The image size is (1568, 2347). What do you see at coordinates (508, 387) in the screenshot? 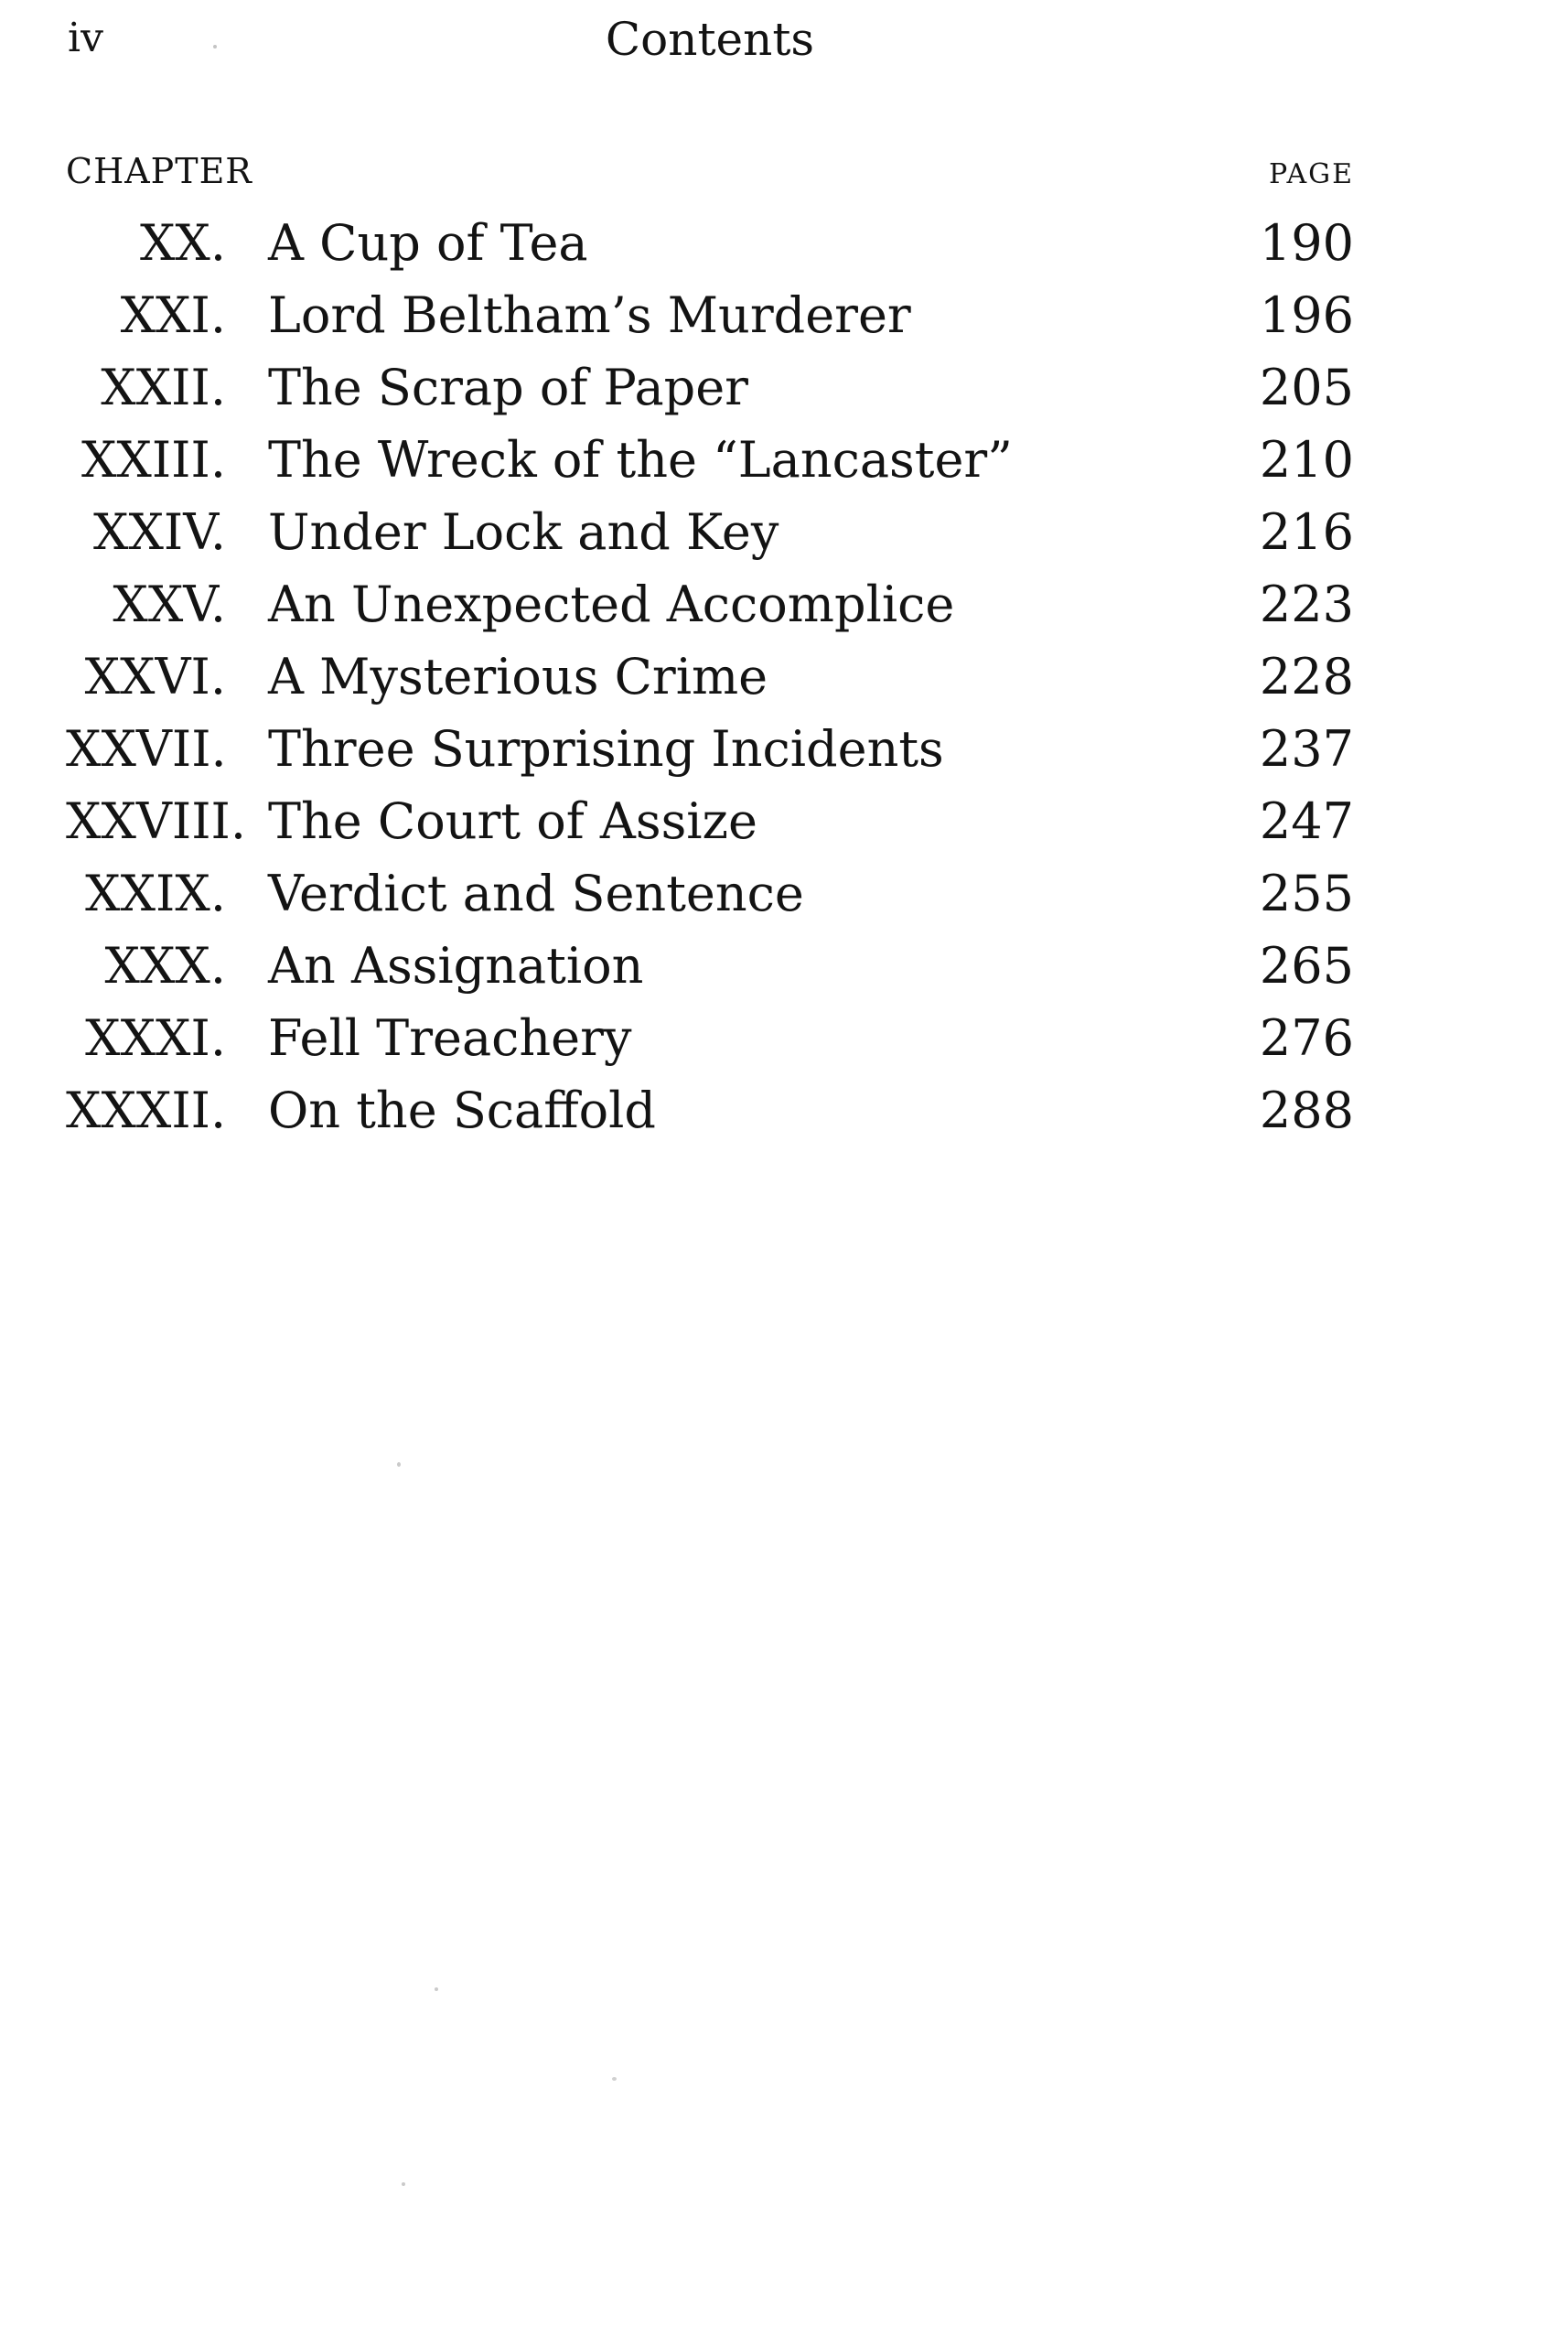
I see `chapter-title: The Scrap of Paper` at bounding box center [508, 387].